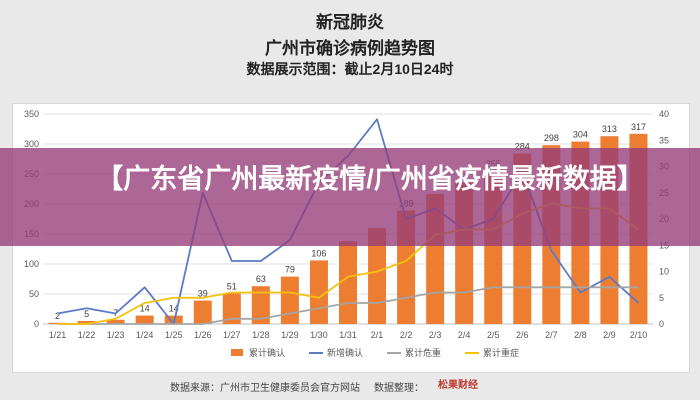 The image size is (700, 400). I want to click on bar-value-label: 51, so click(232, 286).